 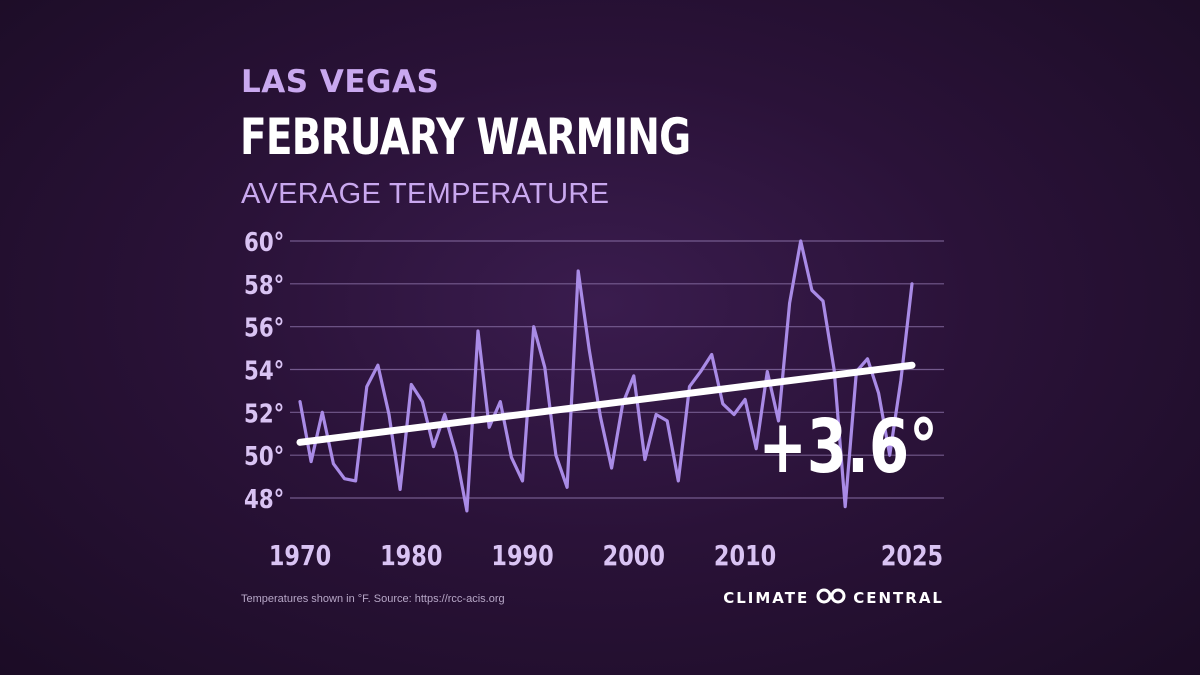 What do you see at coordinates (300, 554) in the screenshot?
I see `x-tick-label: 1970` at bounding box center [300, 554].